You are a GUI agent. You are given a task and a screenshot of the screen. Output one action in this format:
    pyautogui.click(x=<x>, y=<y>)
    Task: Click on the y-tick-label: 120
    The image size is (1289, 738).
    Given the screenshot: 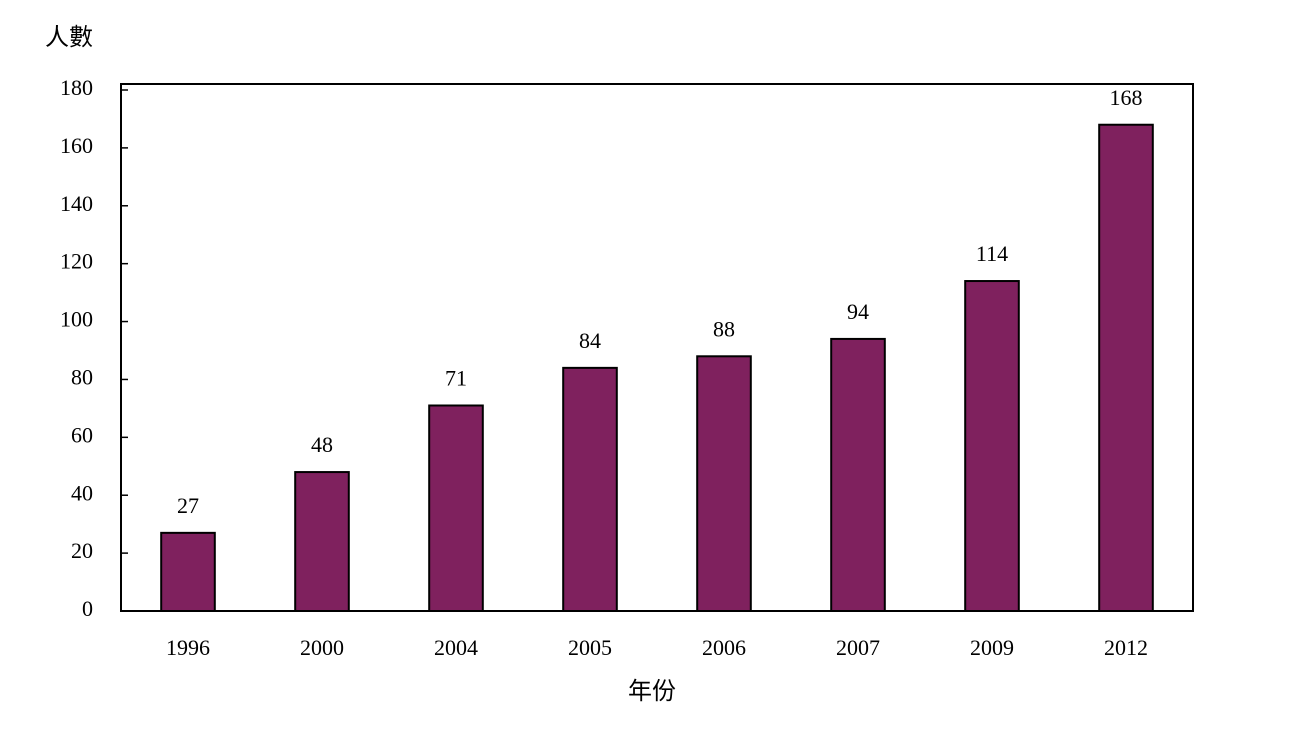 What is the action you would take?
    pyautogui.click(x=76, y=261)
    